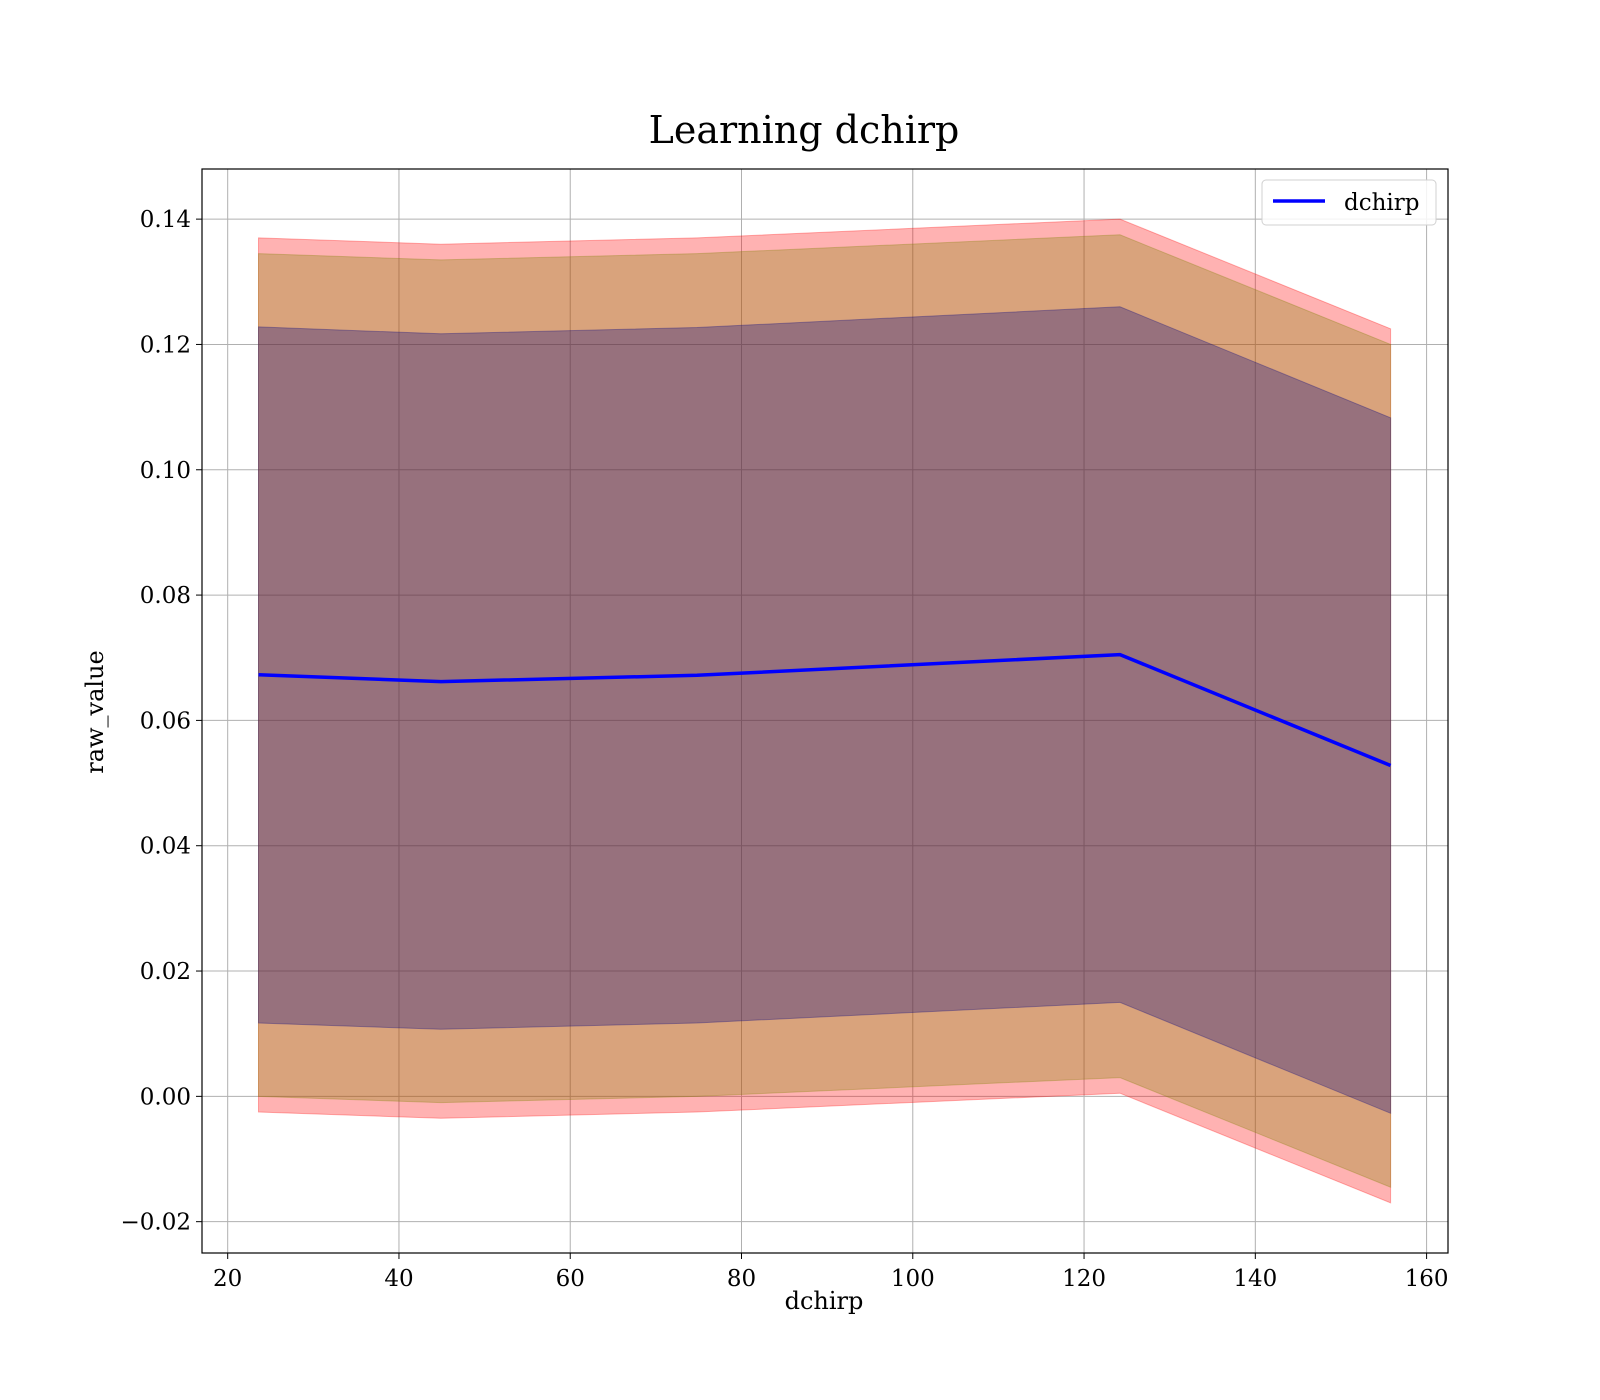 Image resolution: width=1600 pixels, height=1400 pixels. What do you see at coordinates (824, 1301) in the screenshot?
I see `x-axis-label: dchirp` at bounding box center [824, 1301].